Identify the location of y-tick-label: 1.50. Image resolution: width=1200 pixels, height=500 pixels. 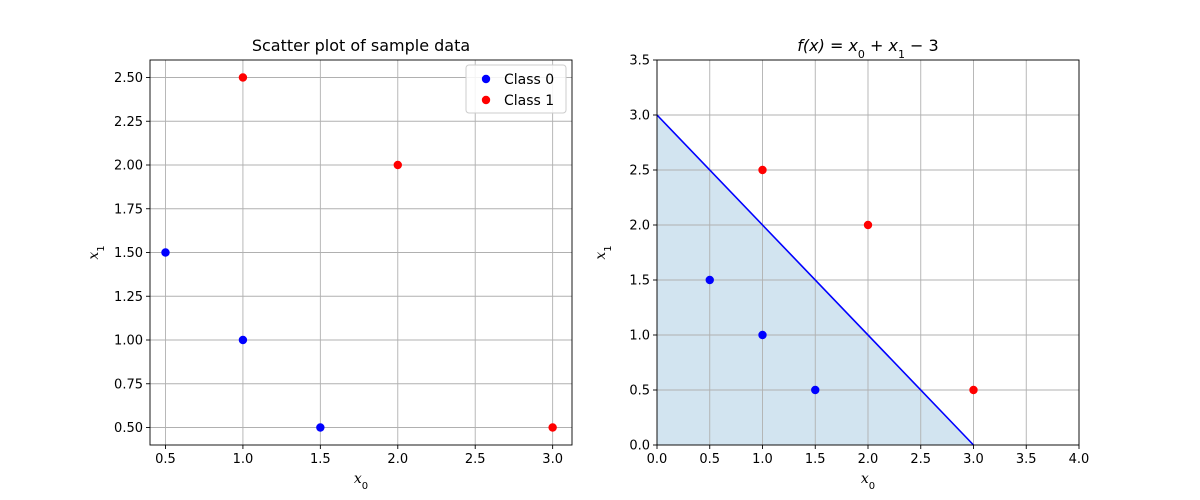
(128, 253).